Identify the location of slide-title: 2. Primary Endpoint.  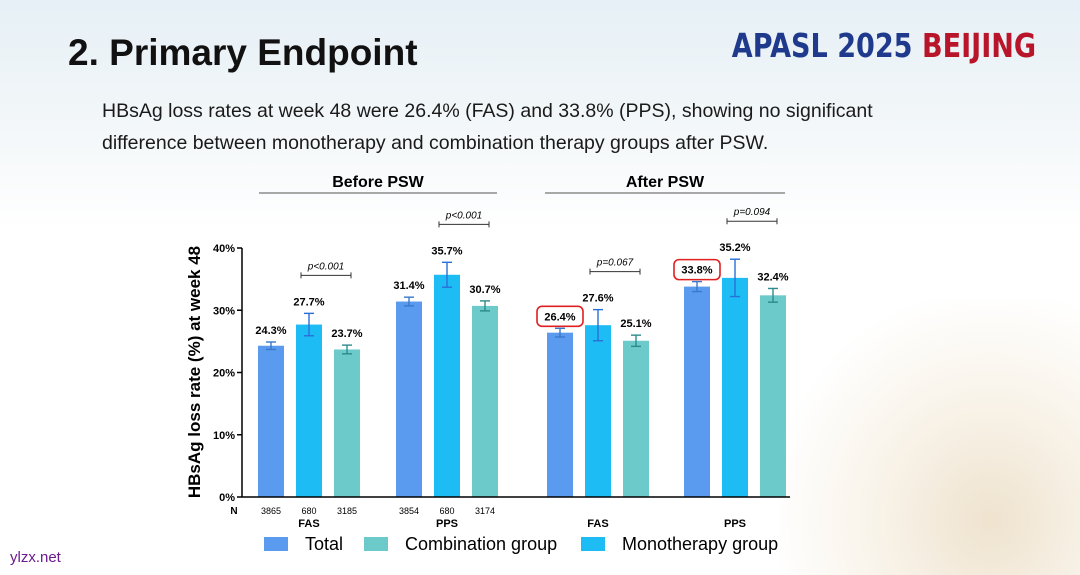
(243, 52).